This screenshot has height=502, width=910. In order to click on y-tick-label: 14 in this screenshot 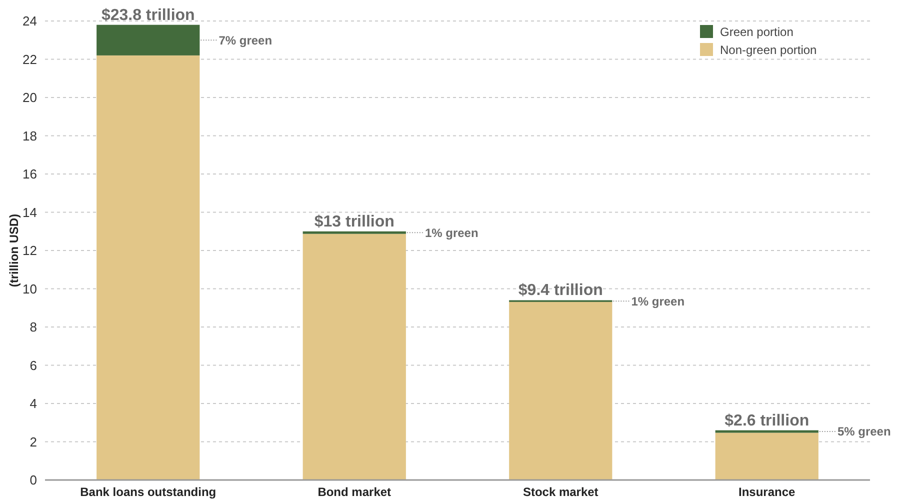, I will do `click(29, 212)`.